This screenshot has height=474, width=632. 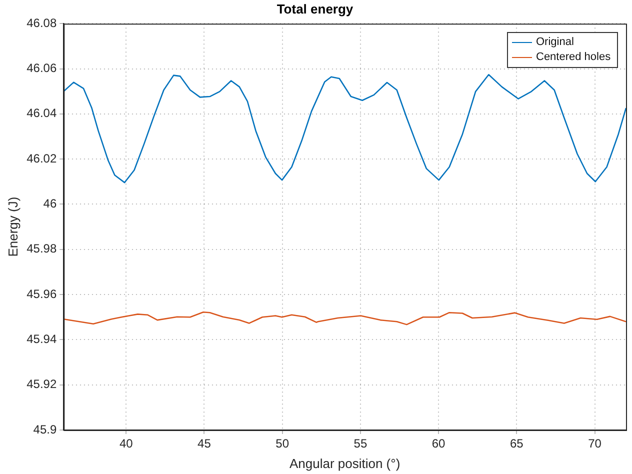 I want to click on x-tick-label: 55, so click(x=361, y=443).